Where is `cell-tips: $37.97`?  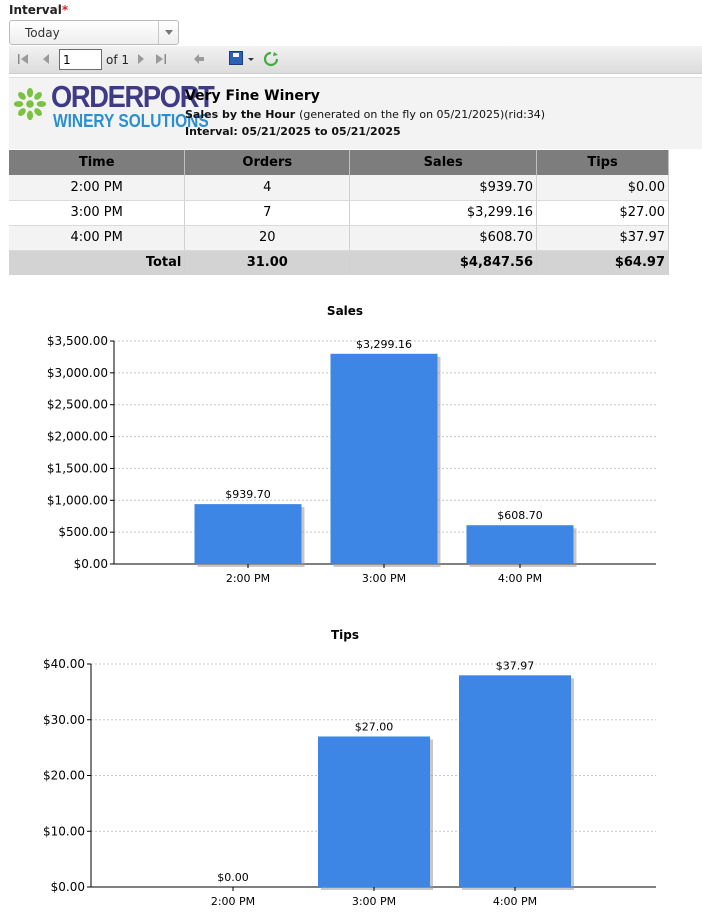
cell-tips: $37.97 is located at coordinates (602, 238).